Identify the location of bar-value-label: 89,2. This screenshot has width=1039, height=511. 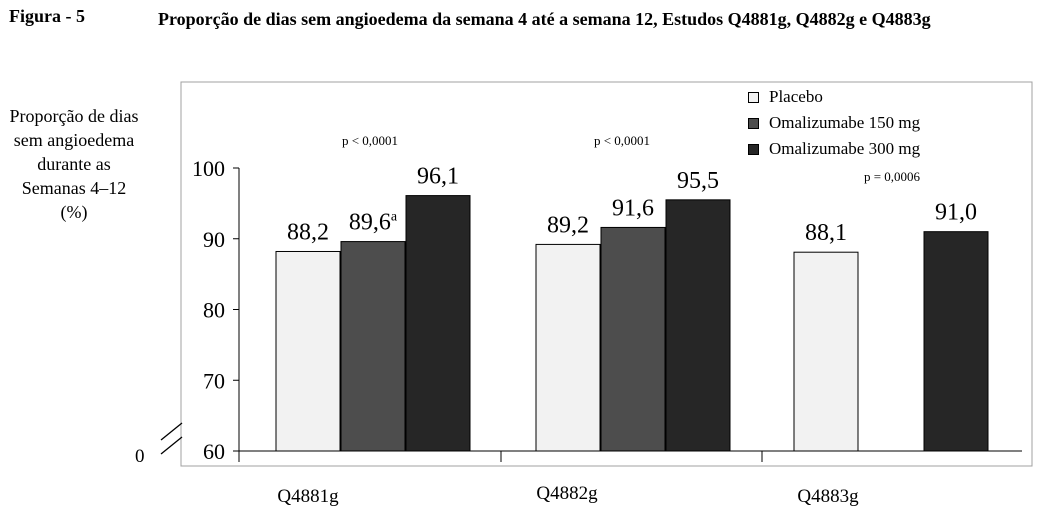
(568, 225).